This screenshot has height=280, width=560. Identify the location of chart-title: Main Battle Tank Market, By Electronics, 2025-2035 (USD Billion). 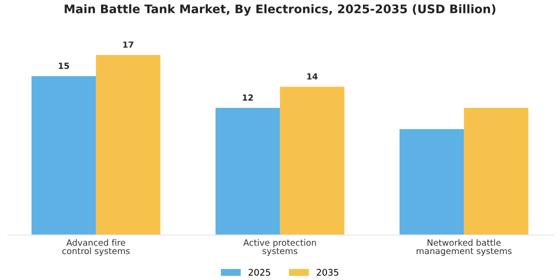
(280, 10).